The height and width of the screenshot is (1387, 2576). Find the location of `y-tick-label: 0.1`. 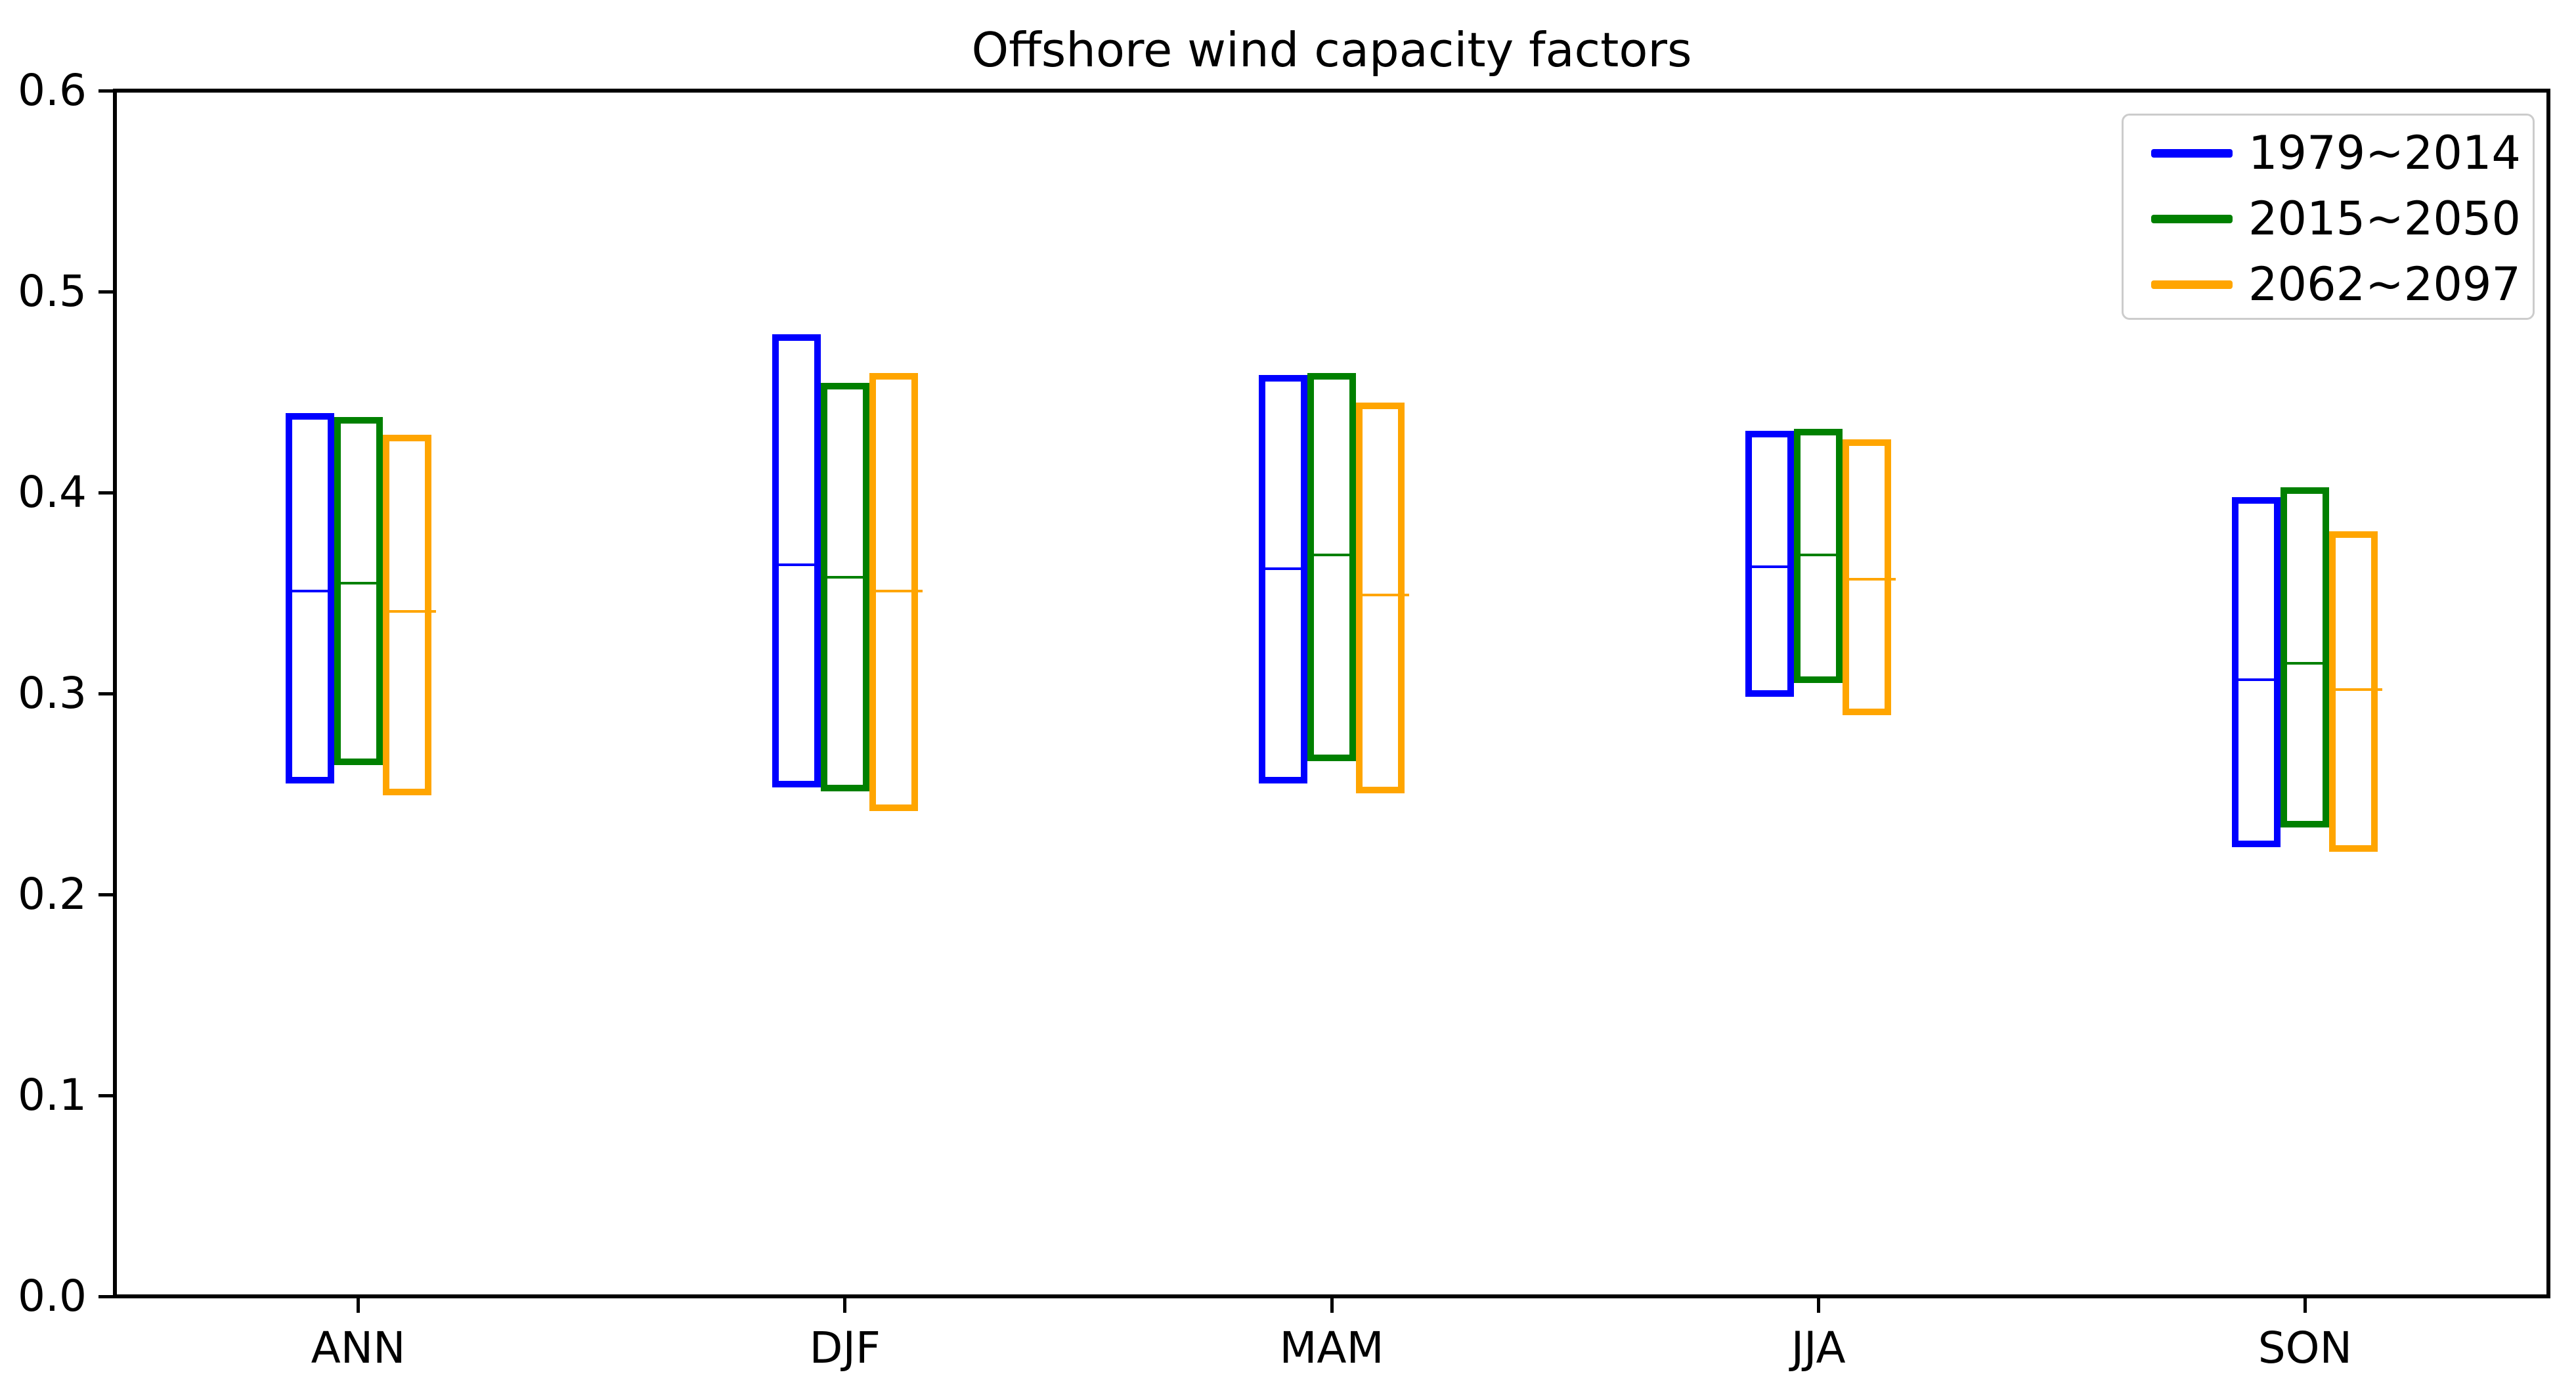

y-tick-label: 0.1 is located at coordinates (52, 1095).